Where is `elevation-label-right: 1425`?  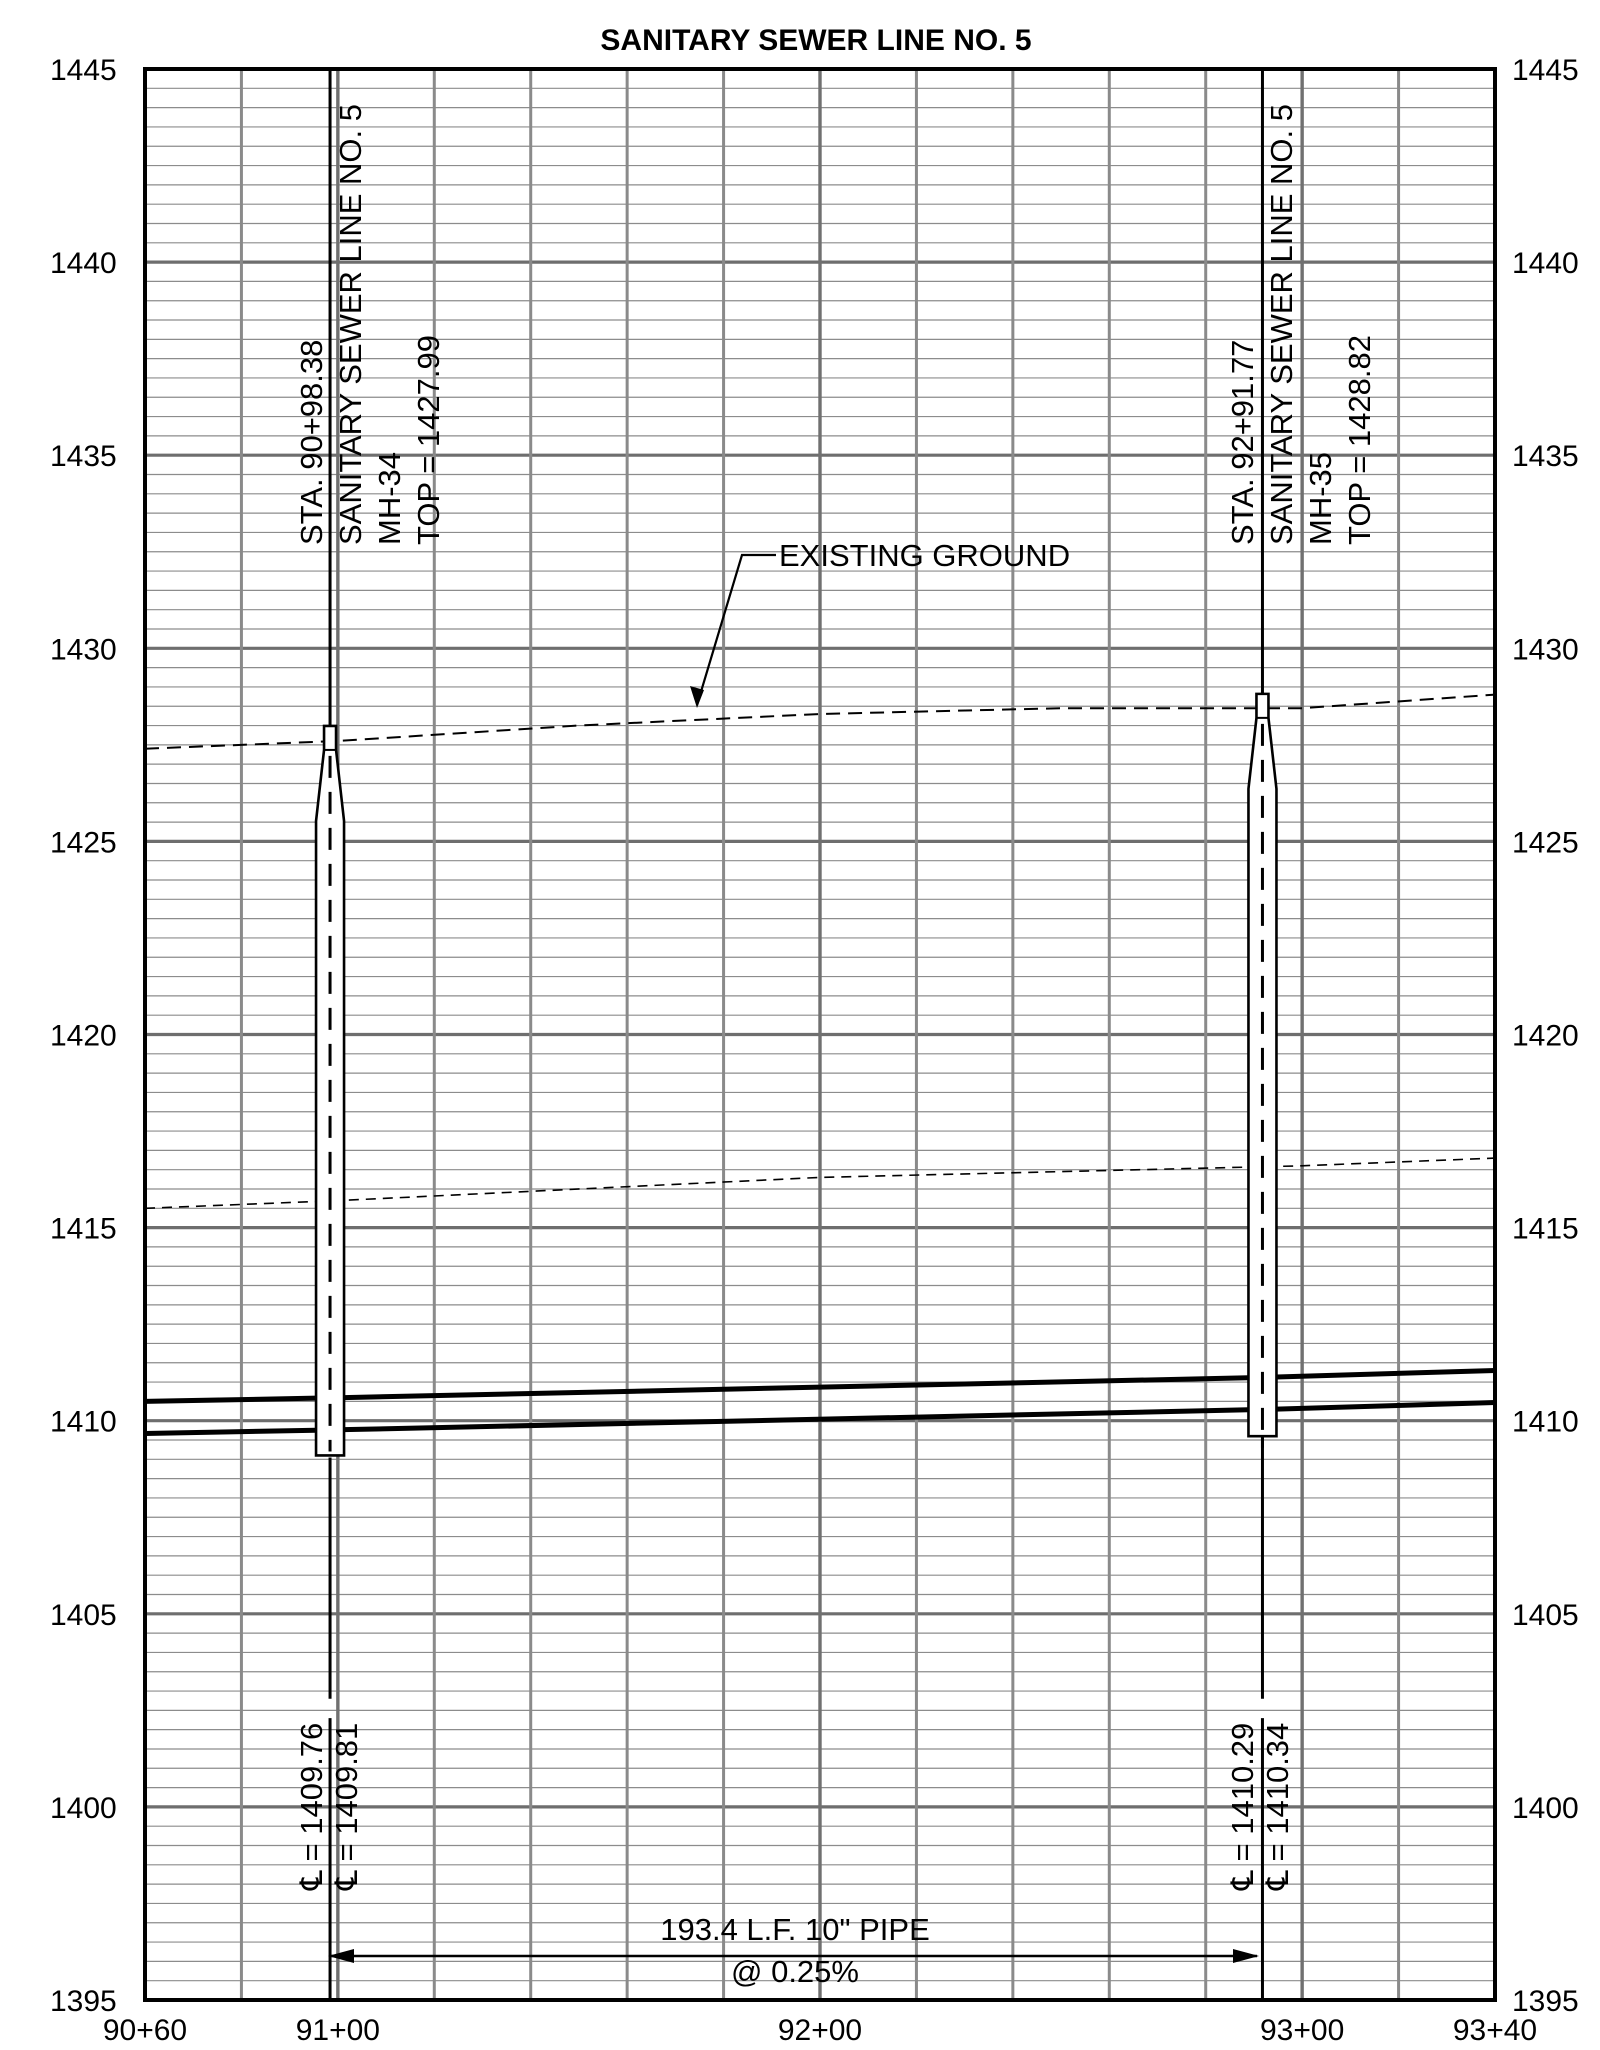
elevation-label-right: 1425 is located at coordinates (1545, 842).